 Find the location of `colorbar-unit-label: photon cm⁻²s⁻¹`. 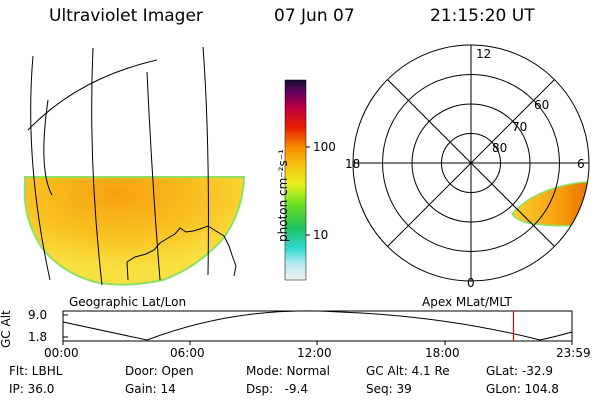

colorbar-unit-label: photon cm⁻²s⁻¹ is located at coordinates (283, 195).